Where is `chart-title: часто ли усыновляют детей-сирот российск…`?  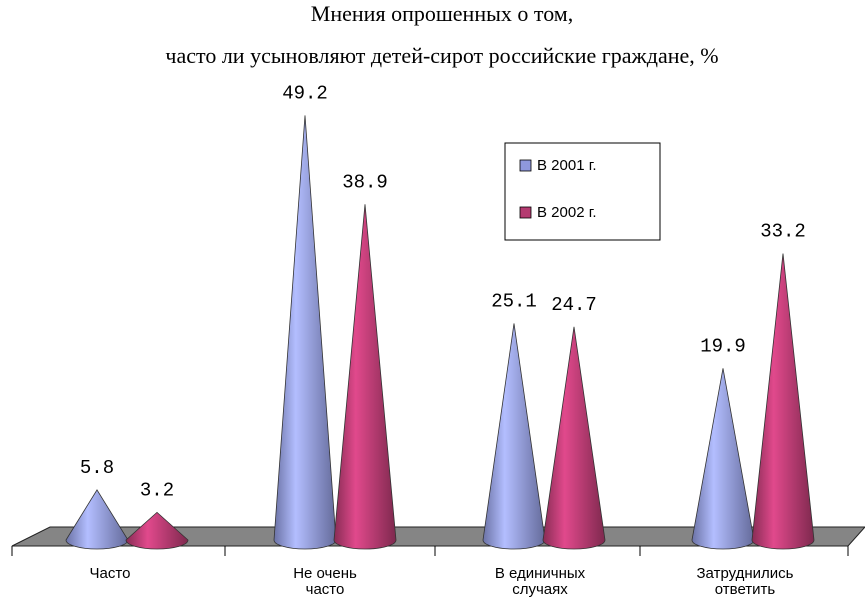
chart-title: часто ли усыновляют детей-сирот российск… is located at coordinates (441, 55).